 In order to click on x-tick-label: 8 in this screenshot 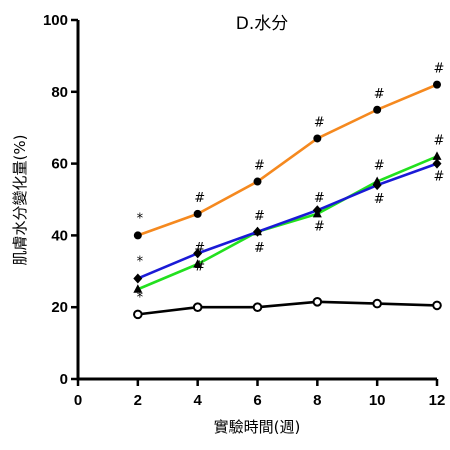, I will do `click(317, 400)`.